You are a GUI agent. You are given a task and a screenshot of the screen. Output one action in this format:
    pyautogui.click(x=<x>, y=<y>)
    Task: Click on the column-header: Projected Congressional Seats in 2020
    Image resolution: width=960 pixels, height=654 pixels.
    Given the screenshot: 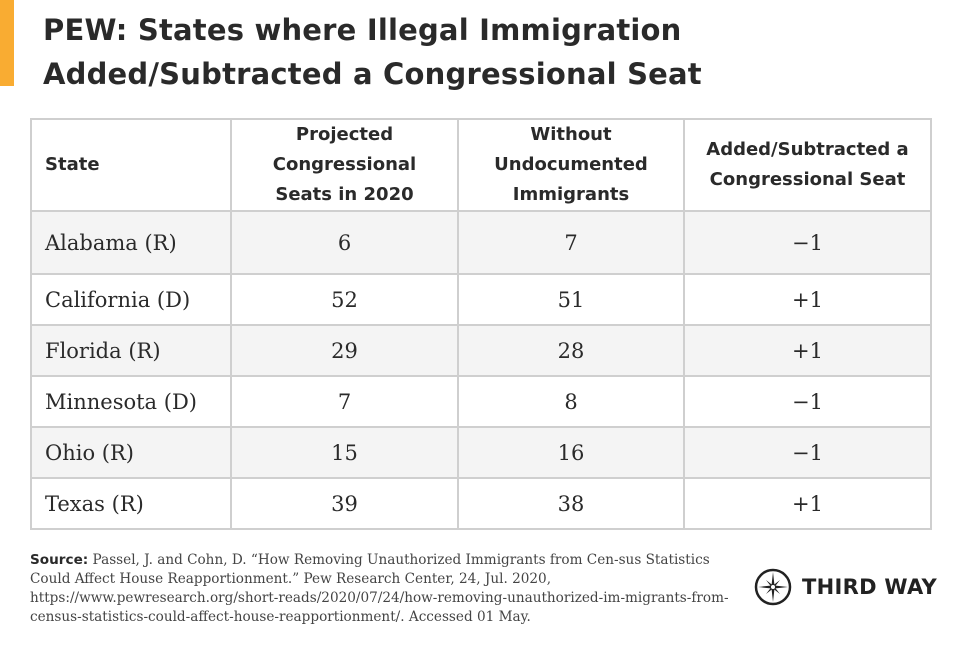 What is the action you would take?
    pyautogui.click(x=344, y=165)
    